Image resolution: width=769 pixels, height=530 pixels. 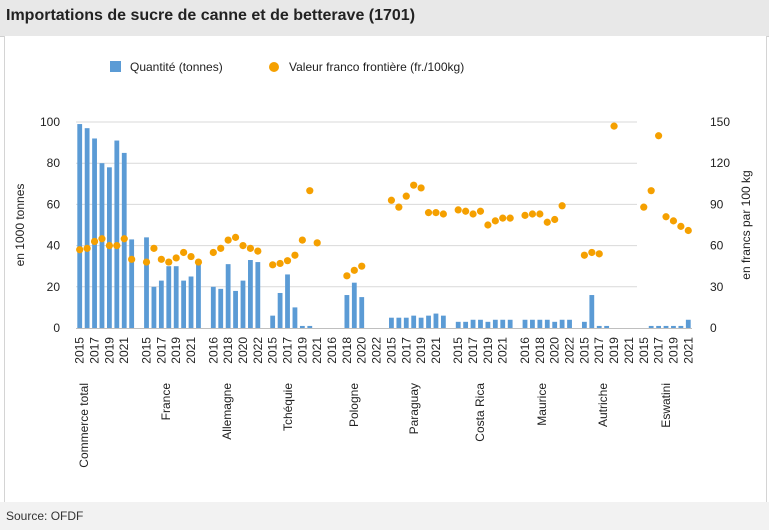 I want to click on group-label: Tchéquie, so click(x=288, y=407).